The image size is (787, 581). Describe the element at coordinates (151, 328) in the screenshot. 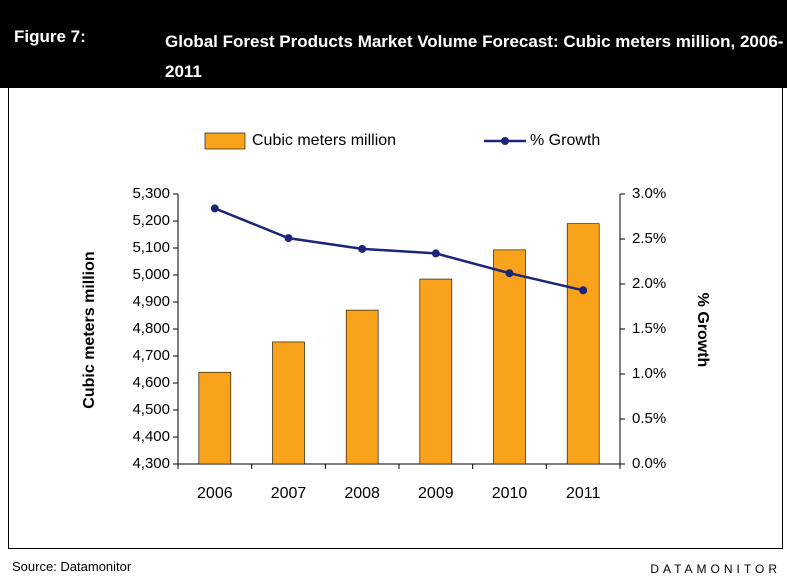

I see `y-tick-label: 4,800` at that location.